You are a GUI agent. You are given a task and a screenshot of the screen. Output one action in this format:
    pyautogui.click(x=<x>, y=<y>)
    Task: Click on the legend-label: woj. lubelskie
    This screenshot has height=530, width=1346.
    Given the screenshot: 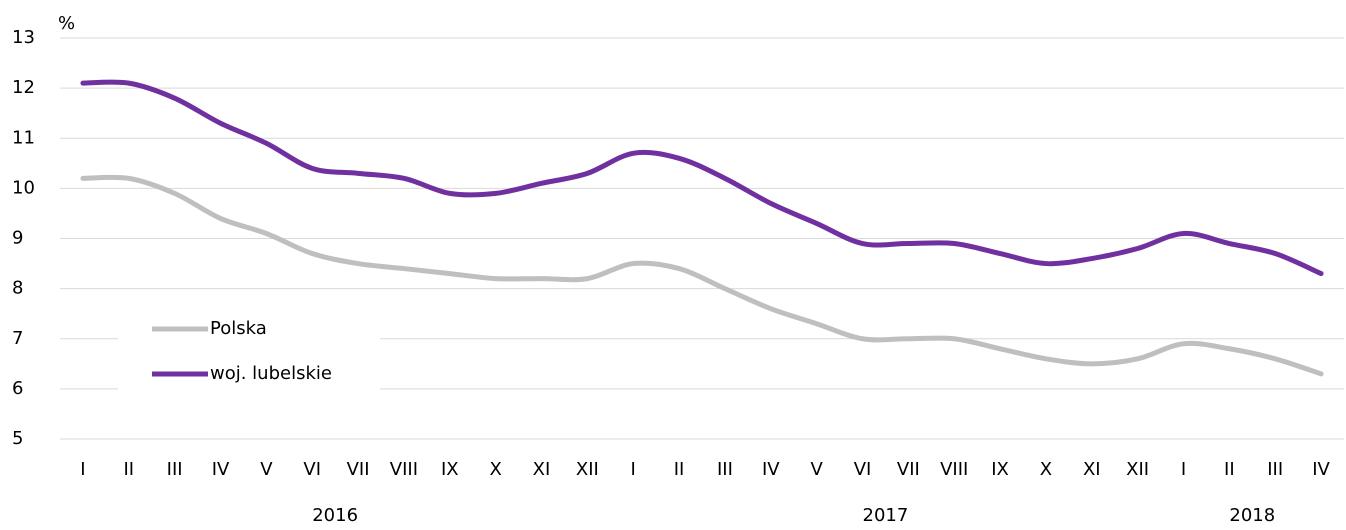 What is the action you would take?
    pyautogui.click(x=271, y=373)
    